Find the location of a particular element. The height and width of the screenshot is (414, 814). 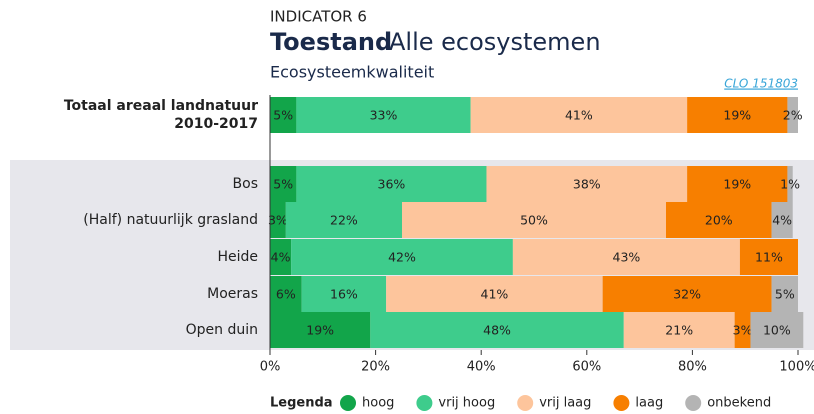

x-tick-label: 60% is located at coordinates (586, 367).